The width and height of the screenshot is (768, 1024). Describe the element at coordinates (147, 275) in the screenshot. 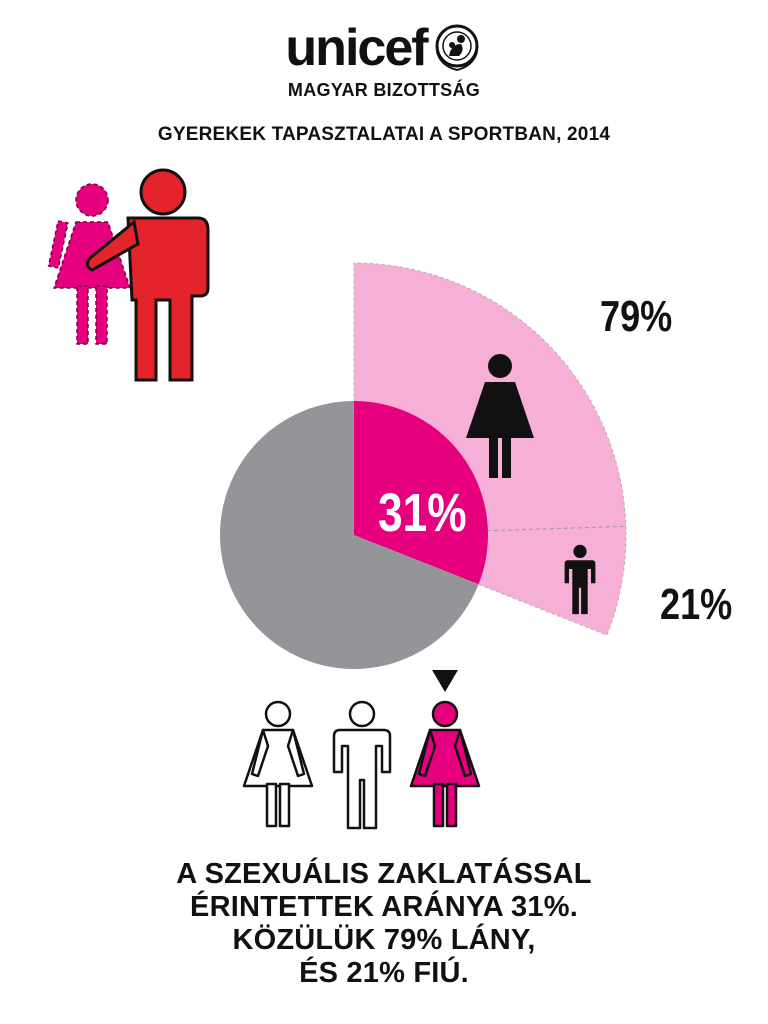

I see `red-adult-icon` at that location.